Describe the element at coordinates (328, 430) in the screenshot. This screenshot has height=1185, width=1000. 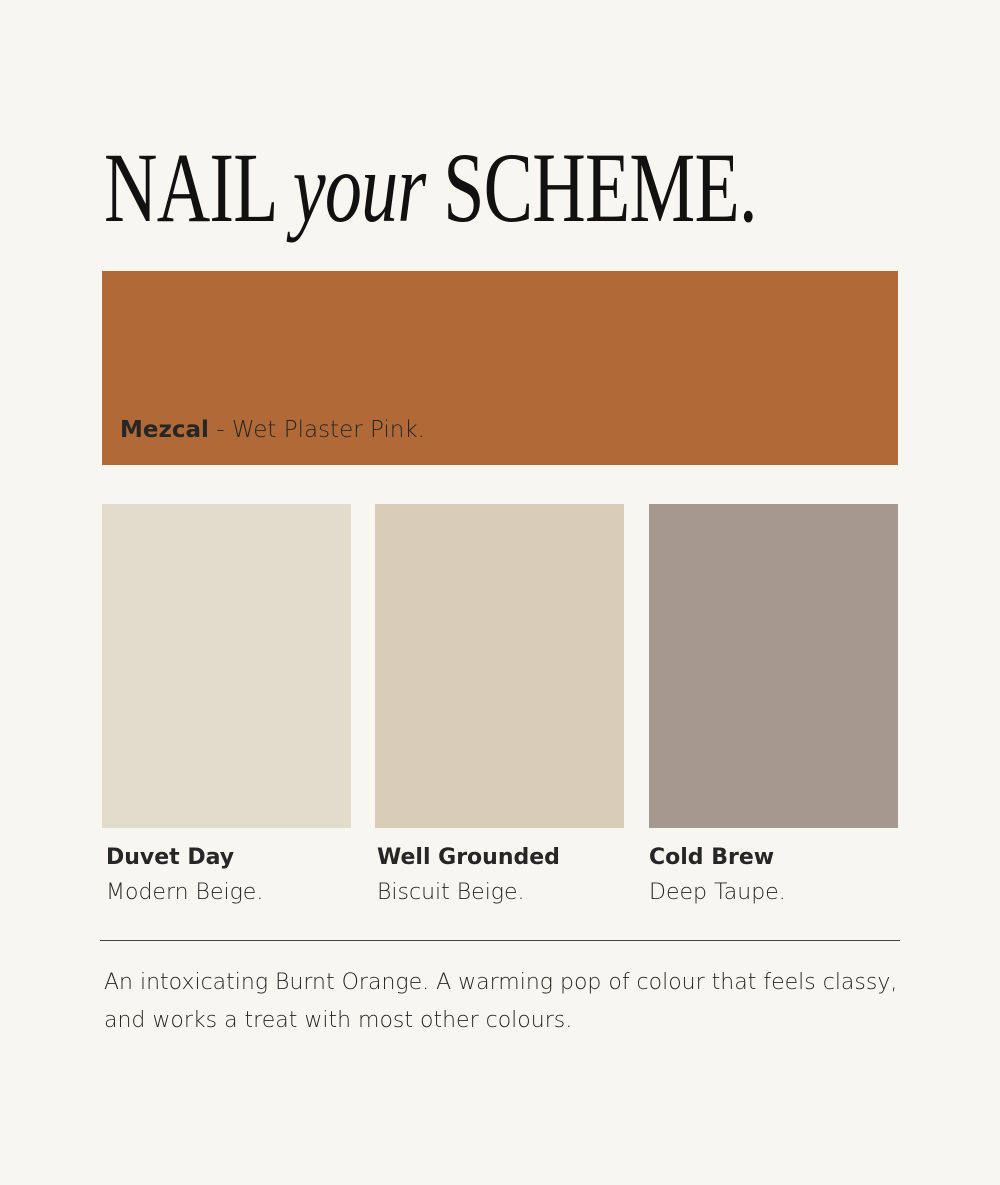
I see `hero-description: Wet Plaster Pink.` at that location.